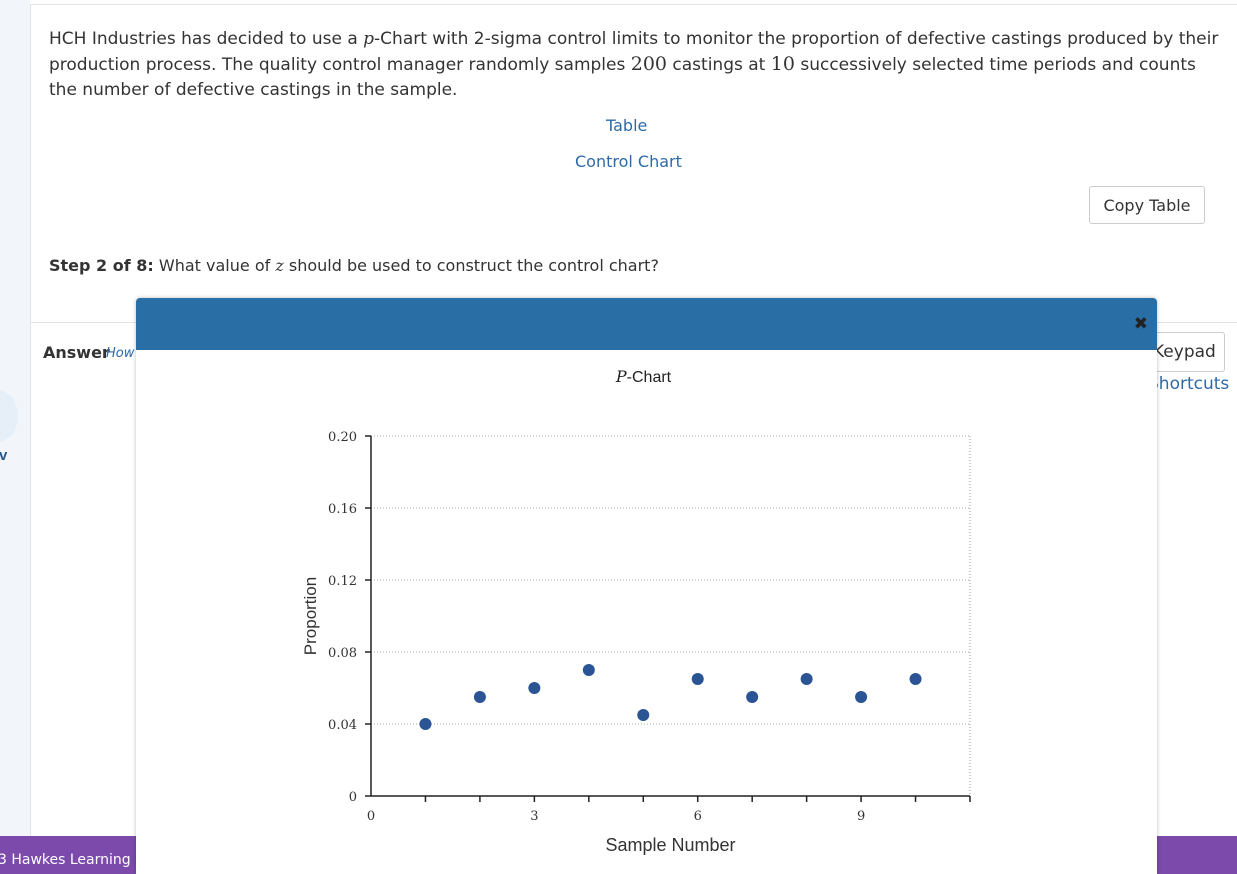 This screenshot has width=1237, height=874. Describe the element at coordinates (782, 64) in the screenshot. I see `periods-count: 10` at that location.